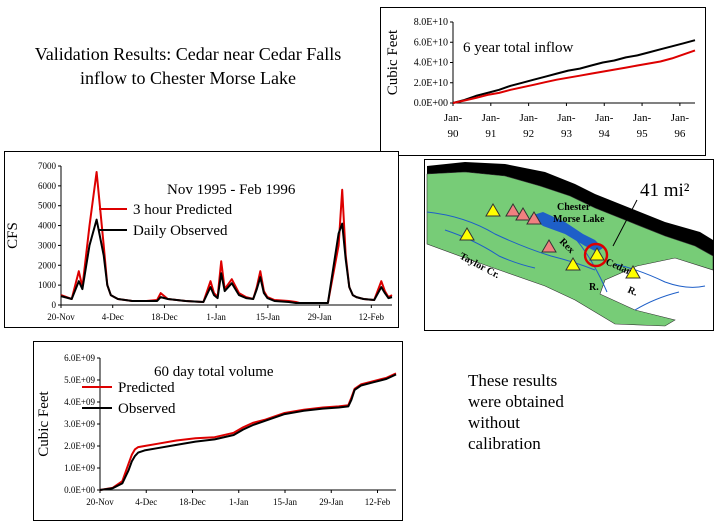 The image size is (716, 525). What do you see at coordinates (594, 287) in the screenshot?
I see `map-label-rex-r: R.` at bounding box center [594, 287].